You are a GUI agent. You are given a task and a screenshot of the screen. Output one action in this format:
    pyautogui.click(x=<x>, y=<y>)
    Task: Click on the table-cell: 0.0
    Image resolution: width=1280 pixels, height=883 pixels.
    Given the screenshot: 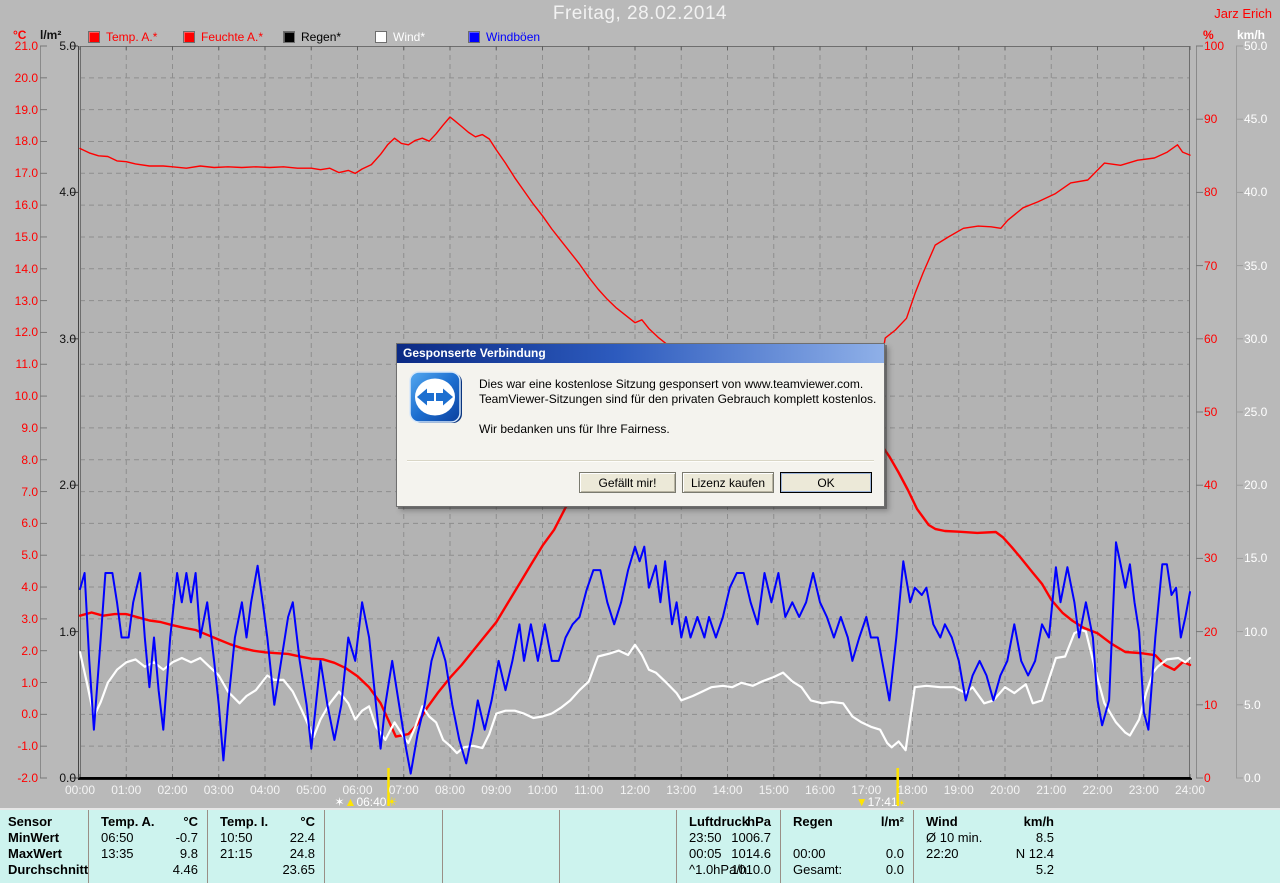 What is the action you would take?
    pyautogui.click(x=894, y=853)
    